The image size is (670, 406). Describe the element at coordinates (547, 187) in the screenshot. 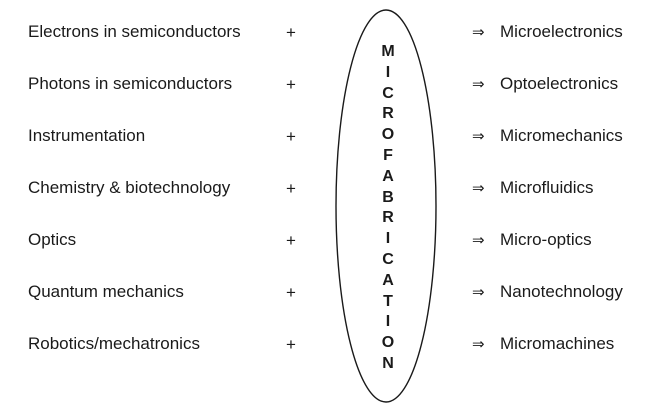

I see `output-label: Microfluidics` at that location.